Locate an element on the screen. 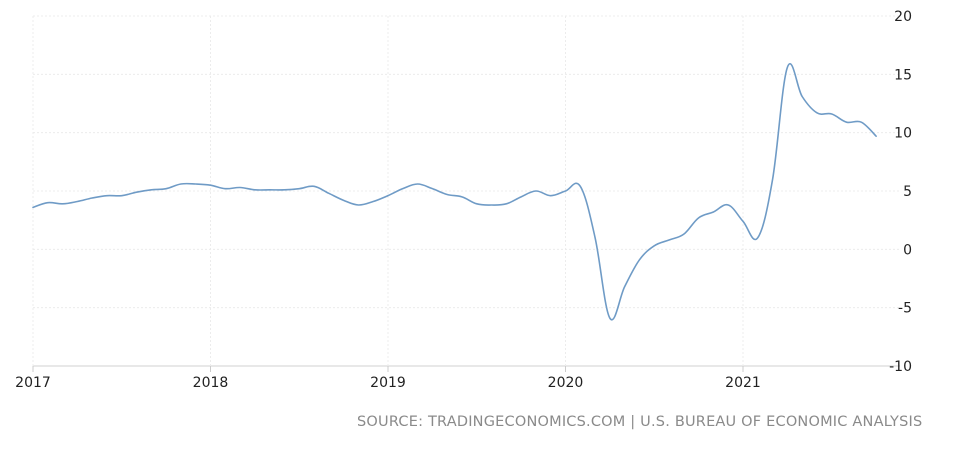 This screenshot has height=450, width=975. y-tick-label: 15 is located at coordinates (903, 75).